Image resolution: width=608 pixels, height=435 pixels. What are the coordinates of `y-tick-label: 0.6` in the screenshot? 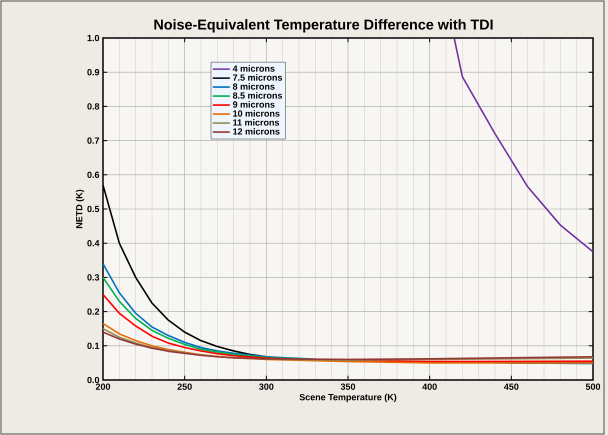 It's located at (93, 175).